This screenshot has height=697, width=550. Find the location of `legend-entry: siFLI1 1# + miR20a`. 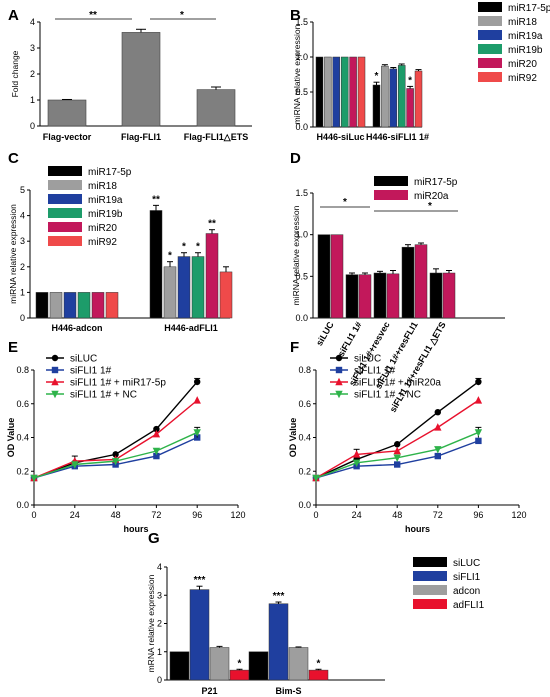

legend-entry: siFLI1 1# + miR20a is located at coordinates (397, 383).